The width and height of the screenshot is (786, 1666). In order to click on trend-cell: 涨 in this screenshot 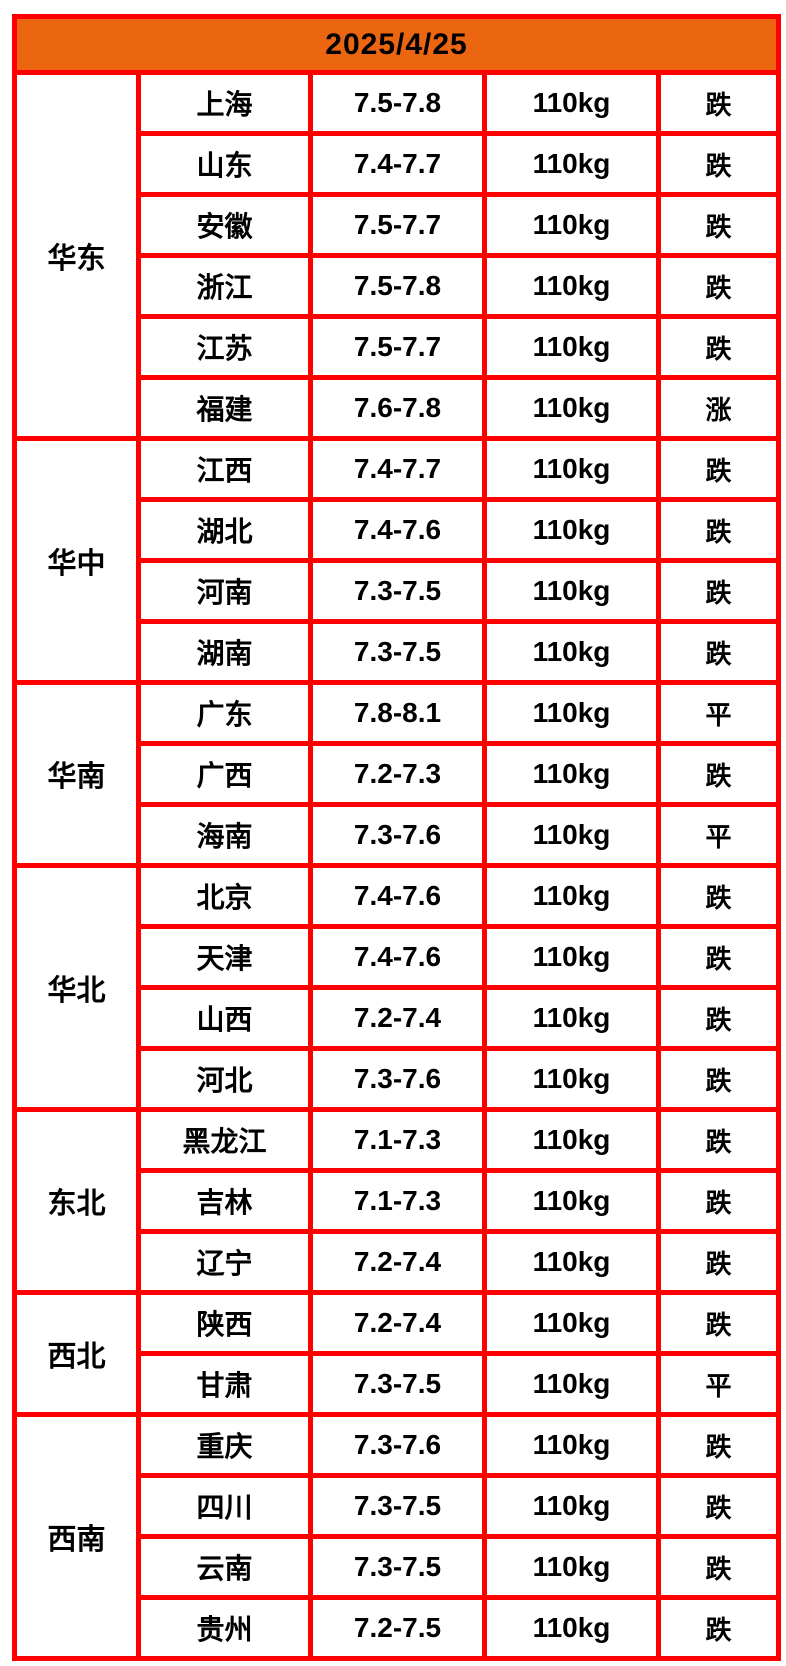, I will do `click(718, 408)`.